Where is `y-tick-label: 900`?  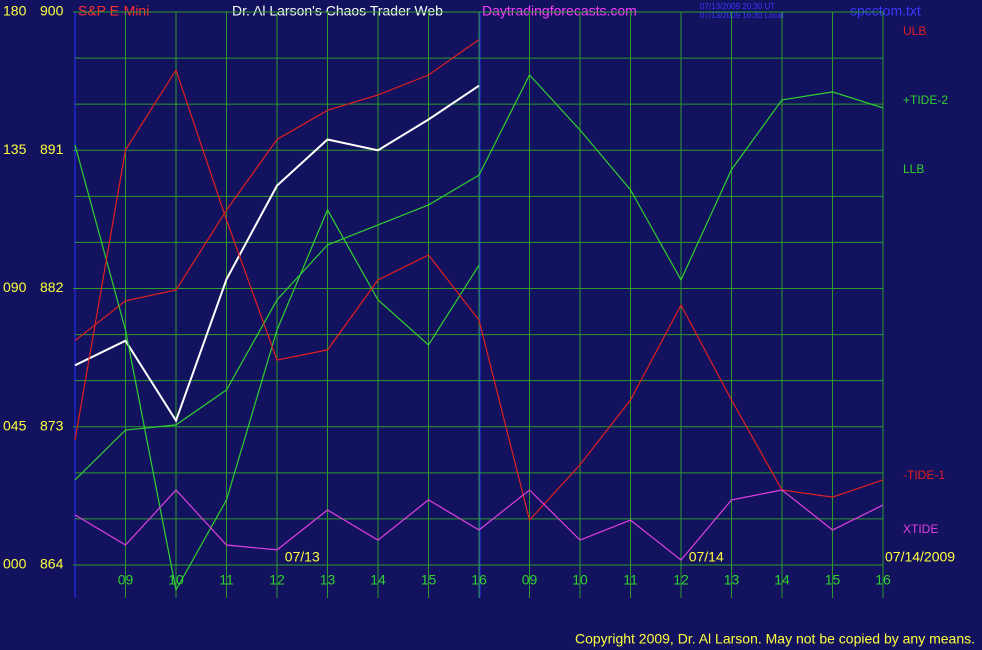
y-tick-label: 900 is located at coordinates (52, 11).